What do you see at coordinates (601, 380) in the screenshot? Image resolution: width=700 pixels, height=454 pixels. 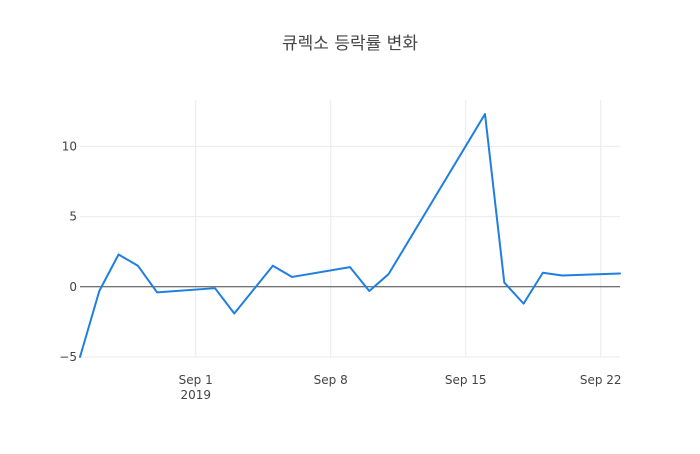 I see `x-tick-label: Sep 22` at bounding box center [601, 380].